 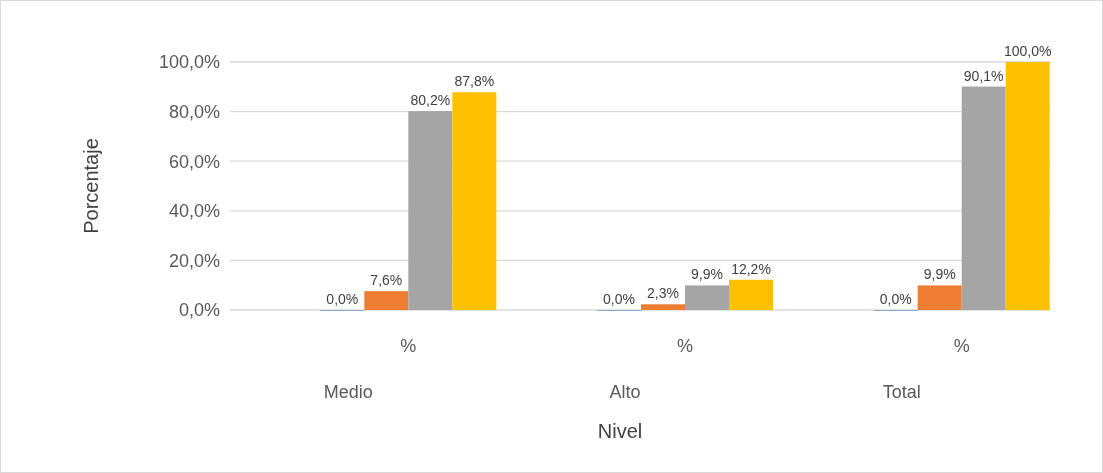 I want to click on y-tick-label: 60,0%, so click(x=194, y=161).